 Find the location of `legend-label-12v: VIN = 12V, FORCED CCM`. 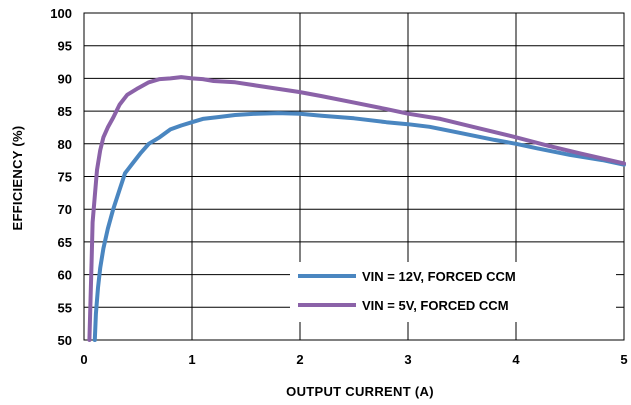

legend-label-12v: VIN = 12V, FORCED CCM is located at coordinates (439, 276).